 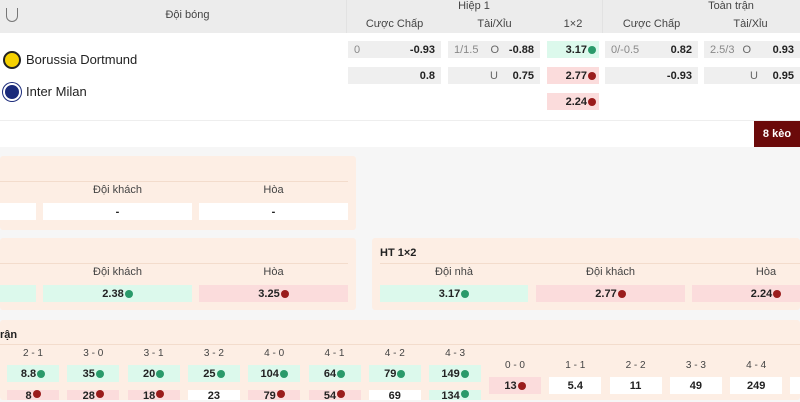 I want to click on score-label: 3 - 3, so click(x=695, y=365).